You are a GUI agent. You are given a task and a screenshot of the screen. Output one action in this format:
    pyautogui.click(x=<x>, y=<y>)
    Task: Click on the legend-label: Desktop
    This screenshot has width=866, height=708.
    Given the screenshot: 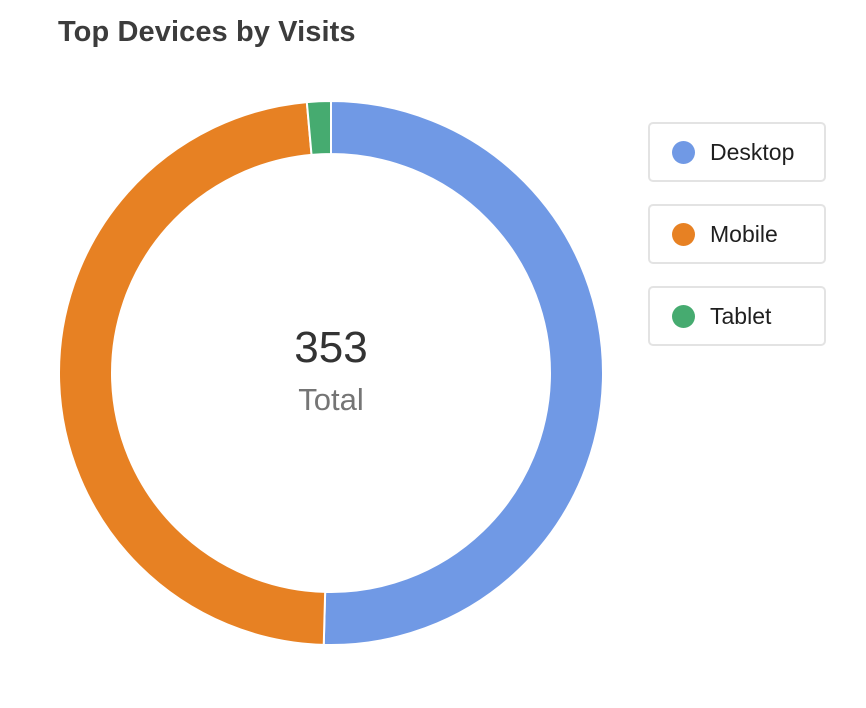 What is the action you would take?
    pyautogui.click(x=752, y=151)
    